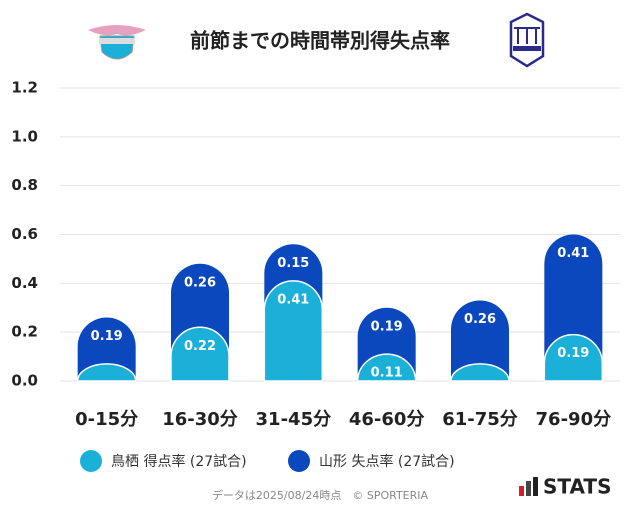  Describe the element at coordinates (24, 332) in the screenshot. I see `y-tick-label: 0.2` at that location.